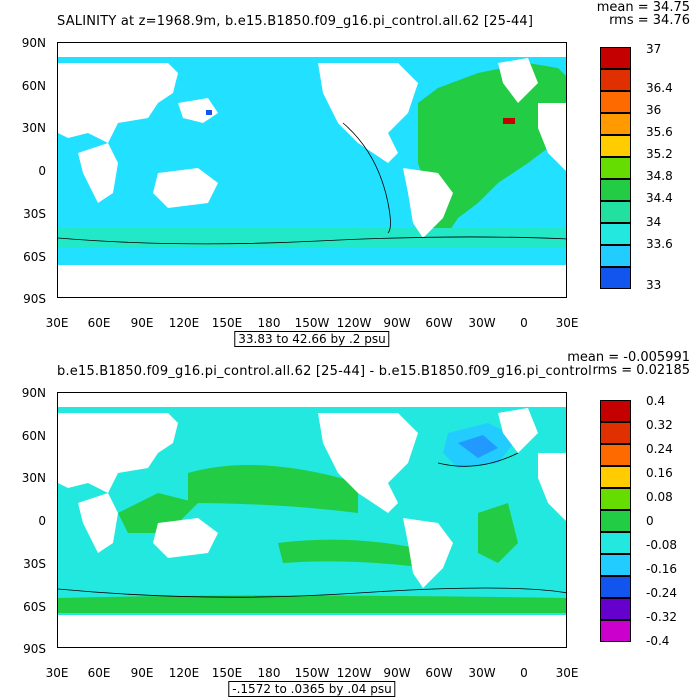 The height and width of the screenshot is (700, 700). What do you see at coordinates (654, 285) in the screenshot?
I see `legend-label: 33` at bounding box center [654, 285].